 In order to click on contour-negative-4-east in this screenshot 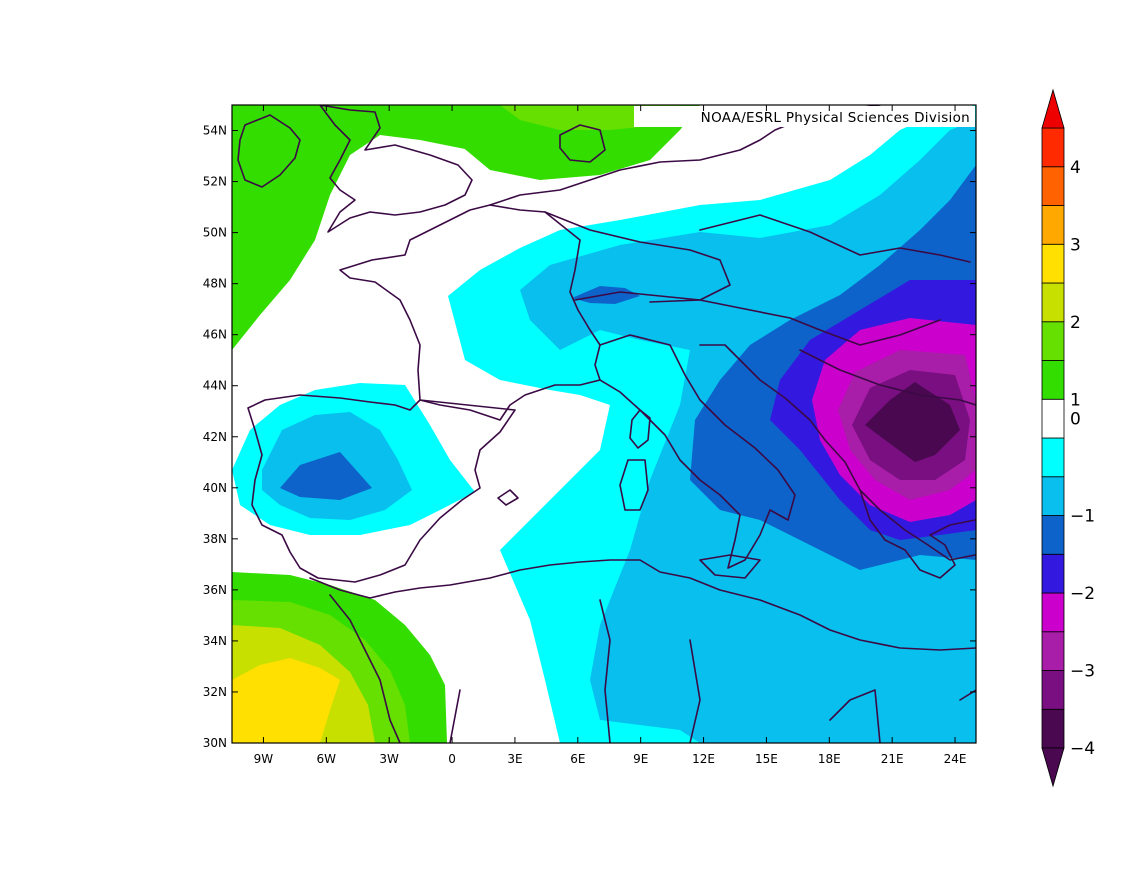, I will do `click(912, 422)`.